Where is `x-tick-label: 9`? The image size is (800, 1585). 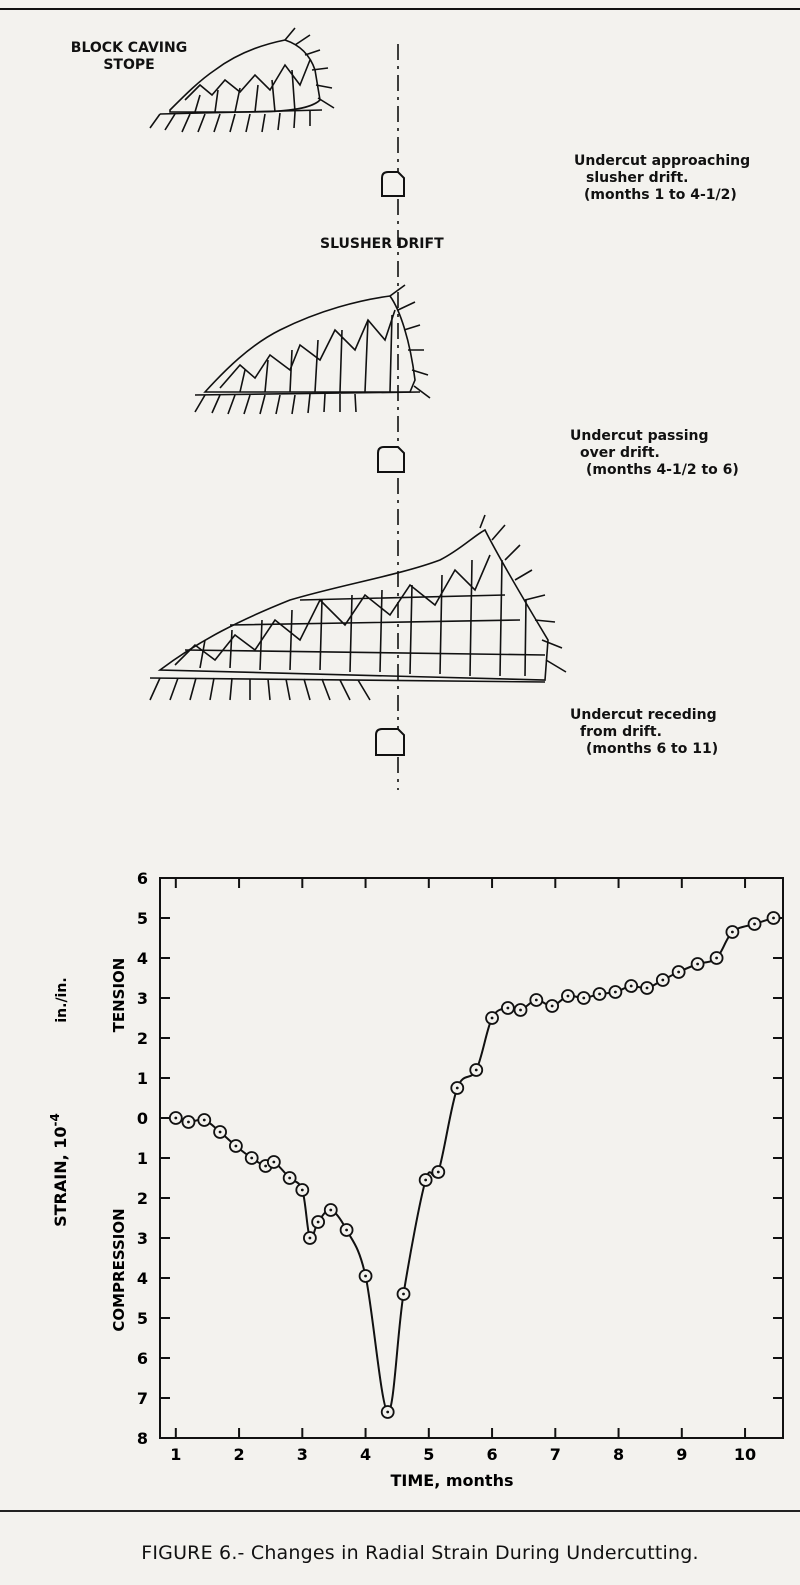 x-tick-label: 9 is located at coordinates (681, 1454).